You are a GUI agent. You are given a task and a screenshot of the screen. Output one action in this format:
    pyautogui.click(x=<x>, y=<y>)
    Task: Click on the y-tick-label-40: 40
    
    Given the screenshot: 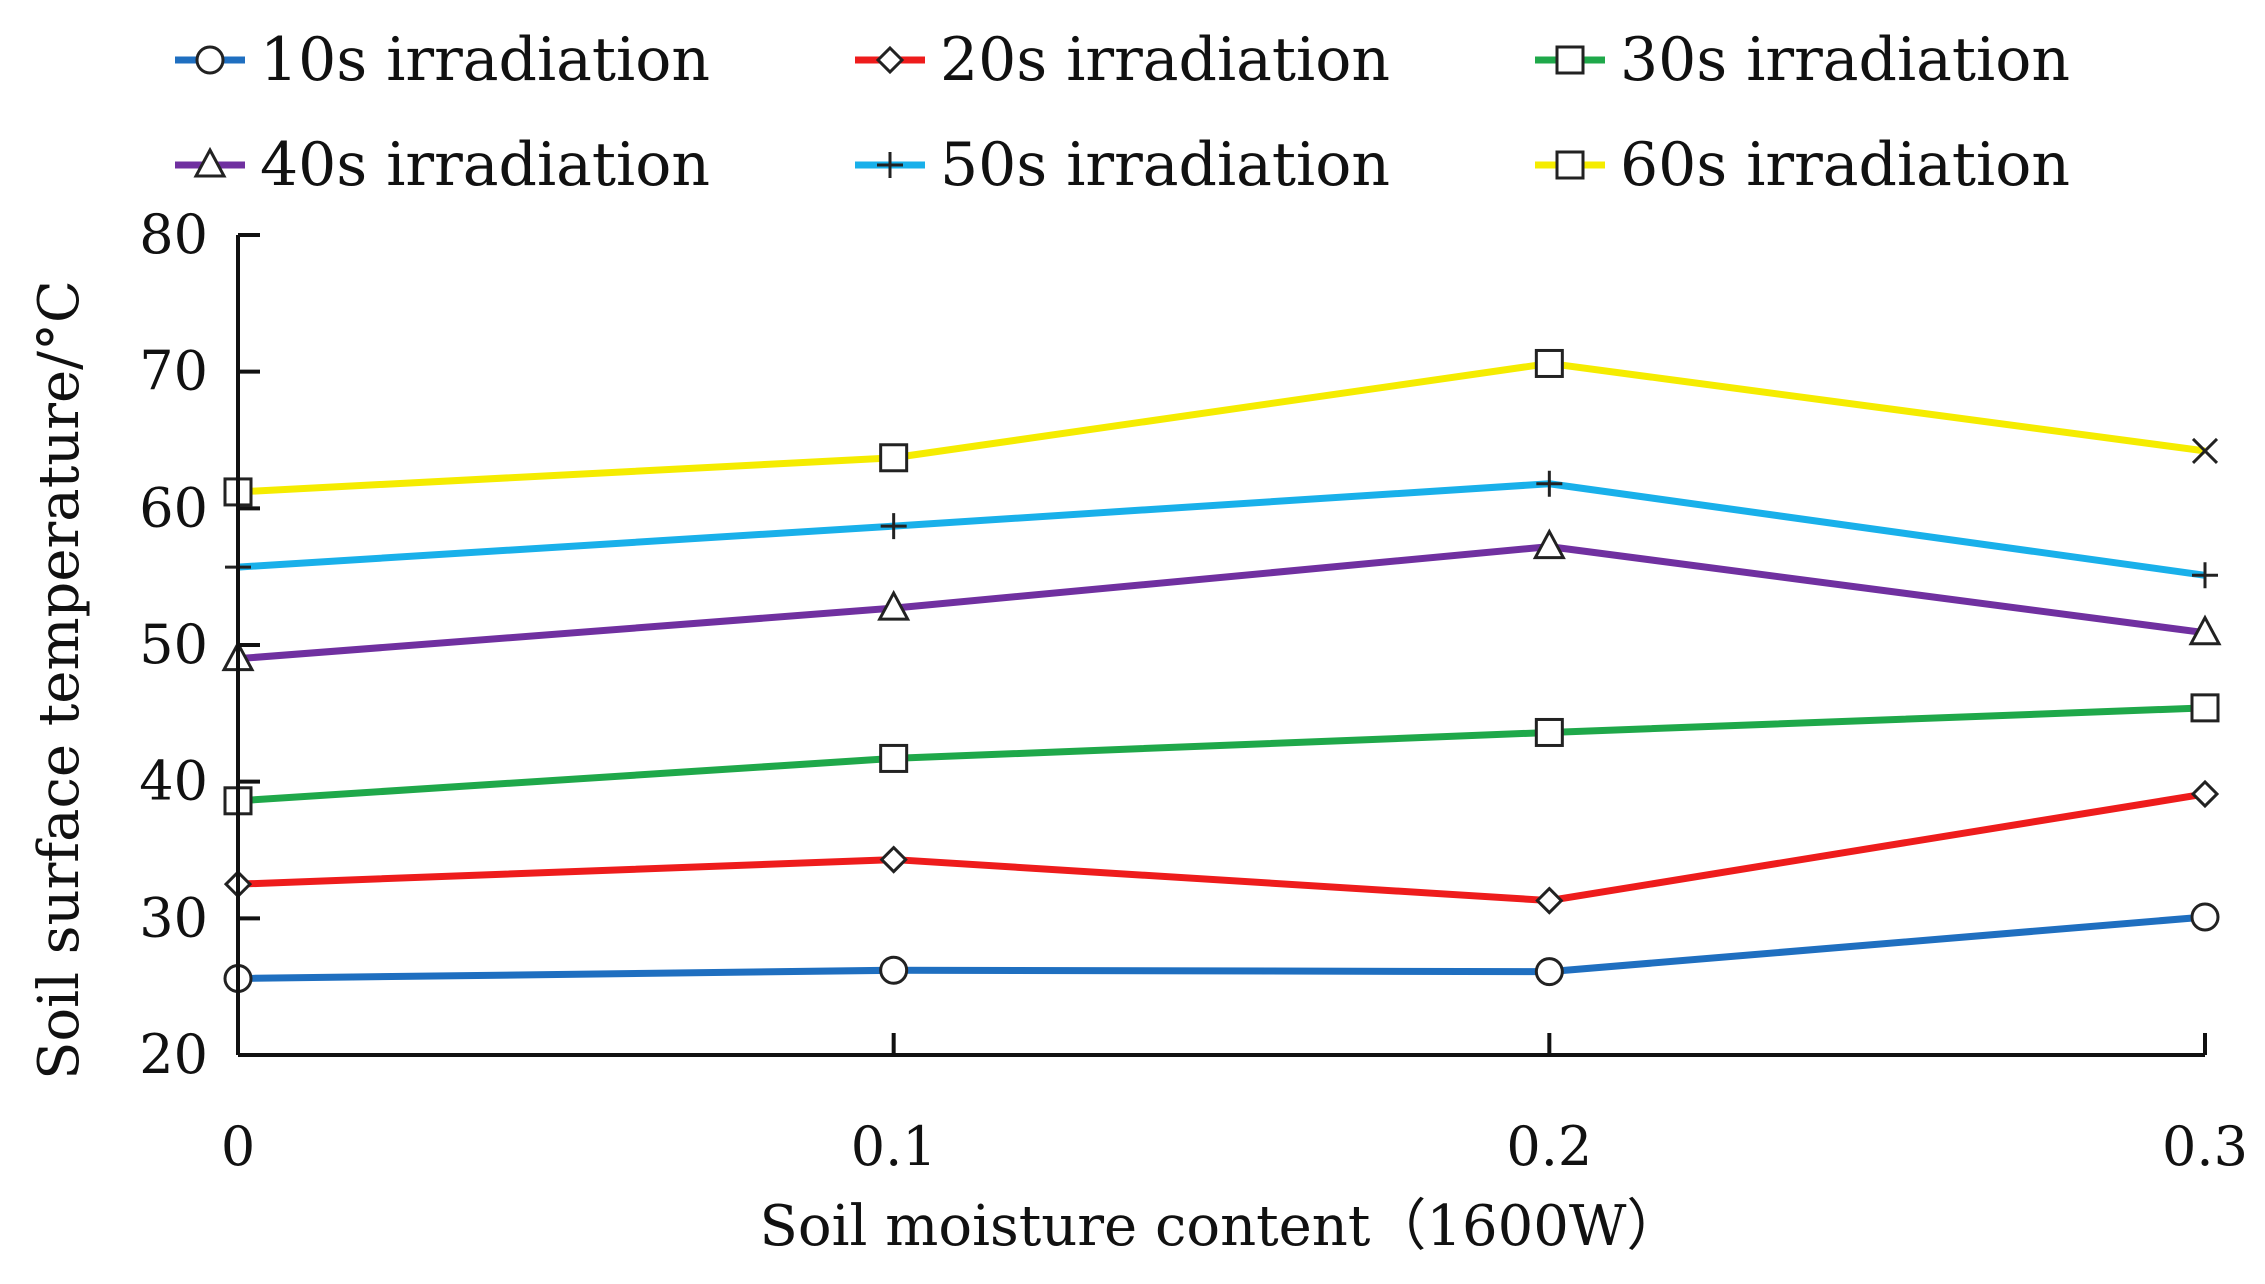 What is the action you would take?
    pyautogui.click(x=173, y=781)
    